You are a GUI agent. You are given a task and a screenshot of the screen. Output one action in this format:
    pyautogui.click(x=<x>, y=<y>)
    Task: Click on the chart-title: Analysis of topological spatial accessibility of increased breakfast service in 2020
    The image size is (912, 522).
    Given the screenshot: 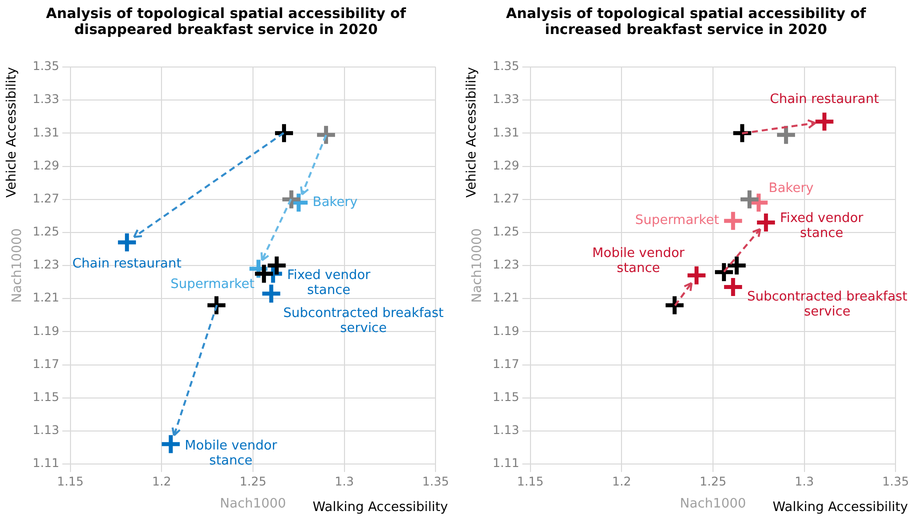 What is the action you would take?
    pyautogui.click(x=686, y=22)
    